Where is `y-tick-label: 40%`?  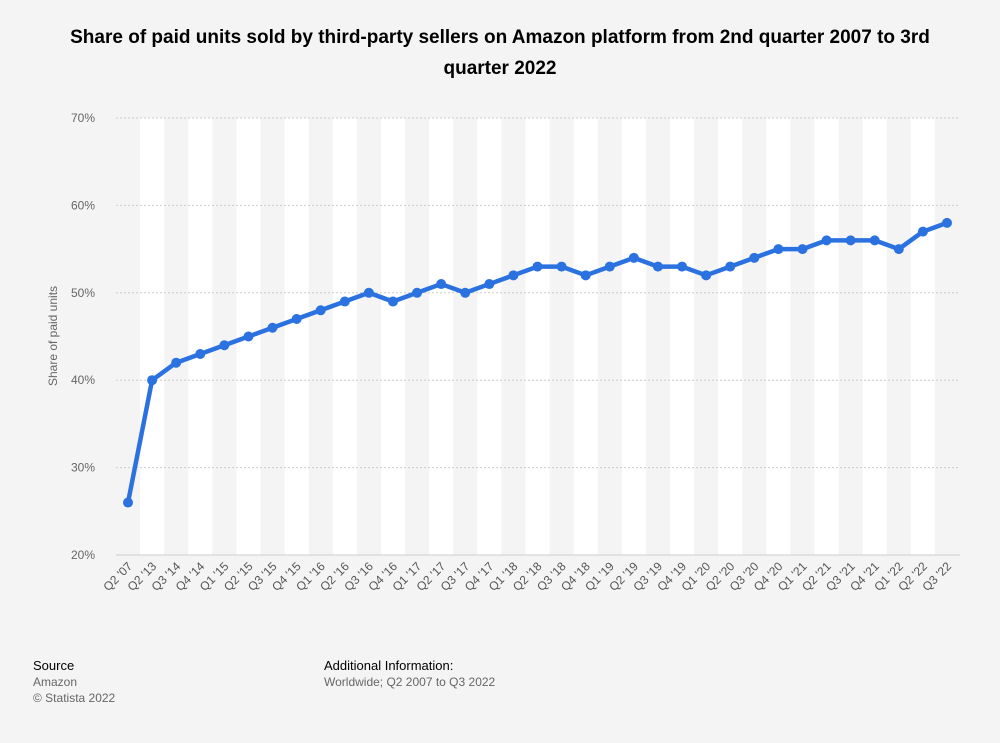
y-tick-label: 40% is located at coordinates (83, 380).